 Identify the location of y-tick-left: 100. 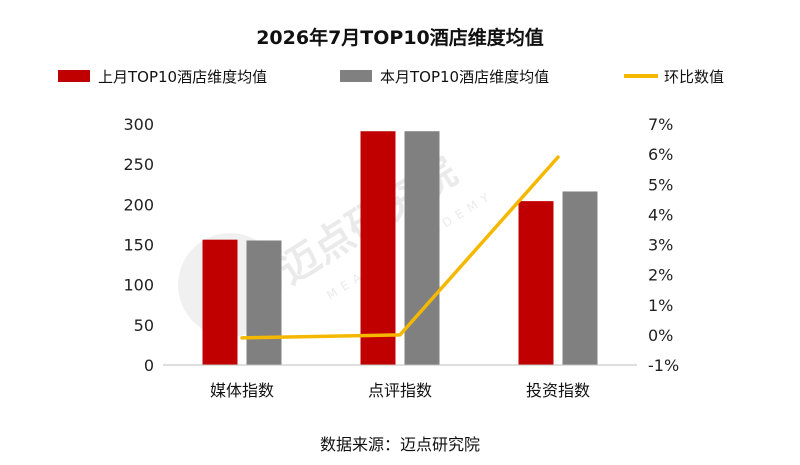
(138, 285).